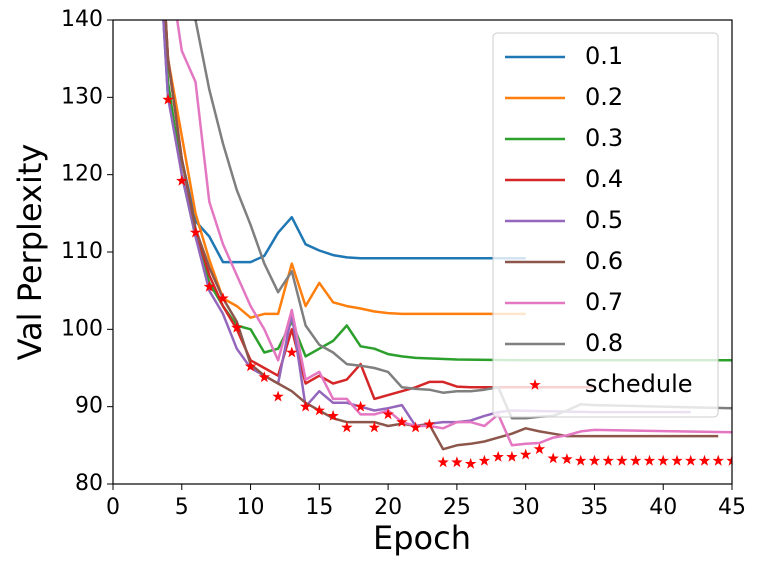 The height and width of the screenshot is (570, 761). What do you see at coordinates (89, 483) in the screenshot?
I see `y-tick-label: 80` at bounding box center [89, 483].